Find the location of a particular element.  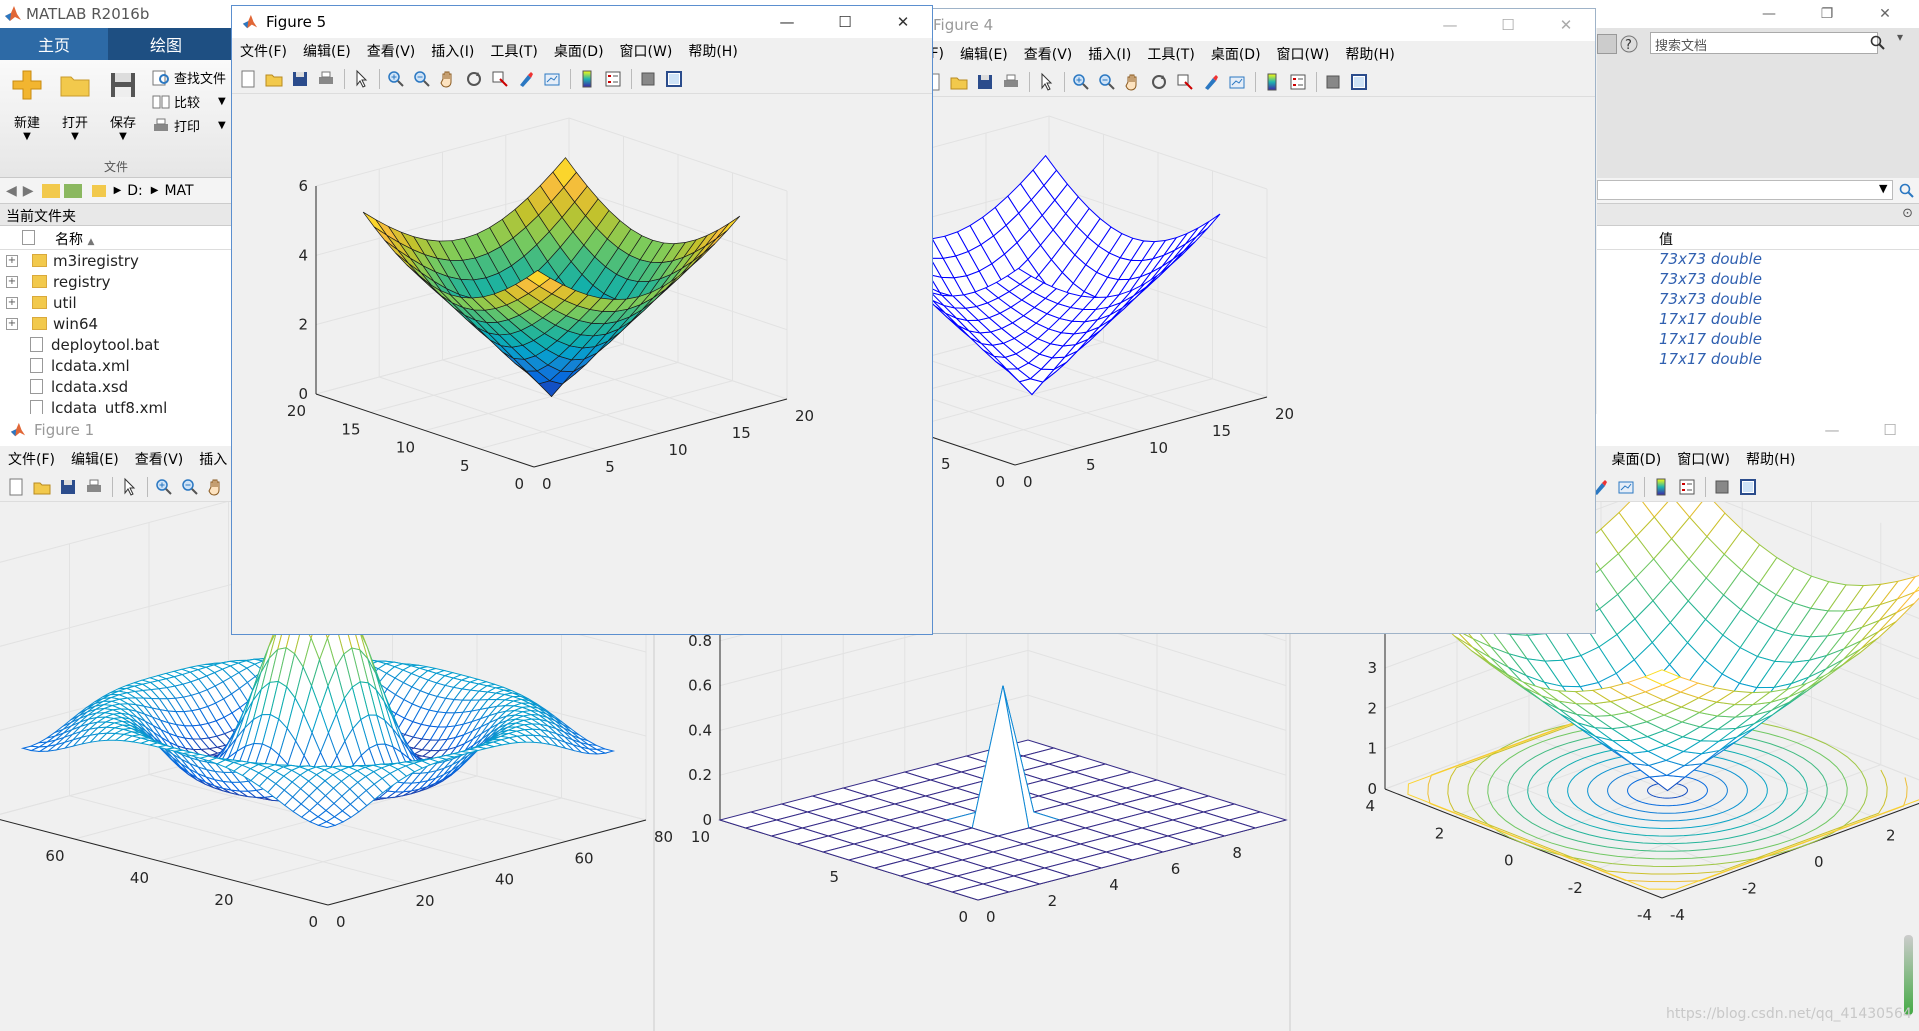

menu-item: 文件(F) is located at coordinates (31, 460).